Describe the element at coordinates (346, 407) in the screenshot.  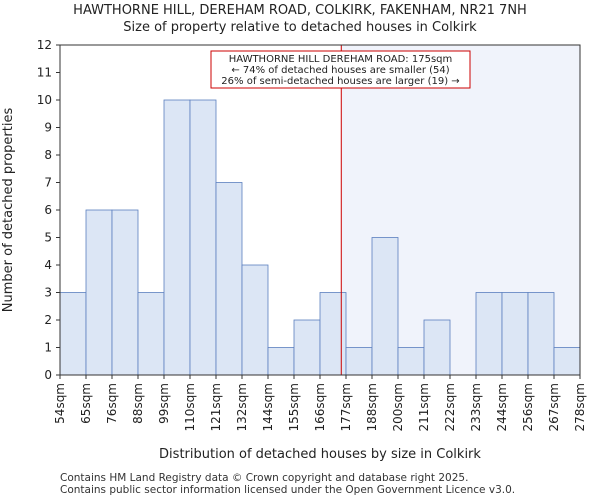
I see `x-tick-label: 177sqm` at that location.